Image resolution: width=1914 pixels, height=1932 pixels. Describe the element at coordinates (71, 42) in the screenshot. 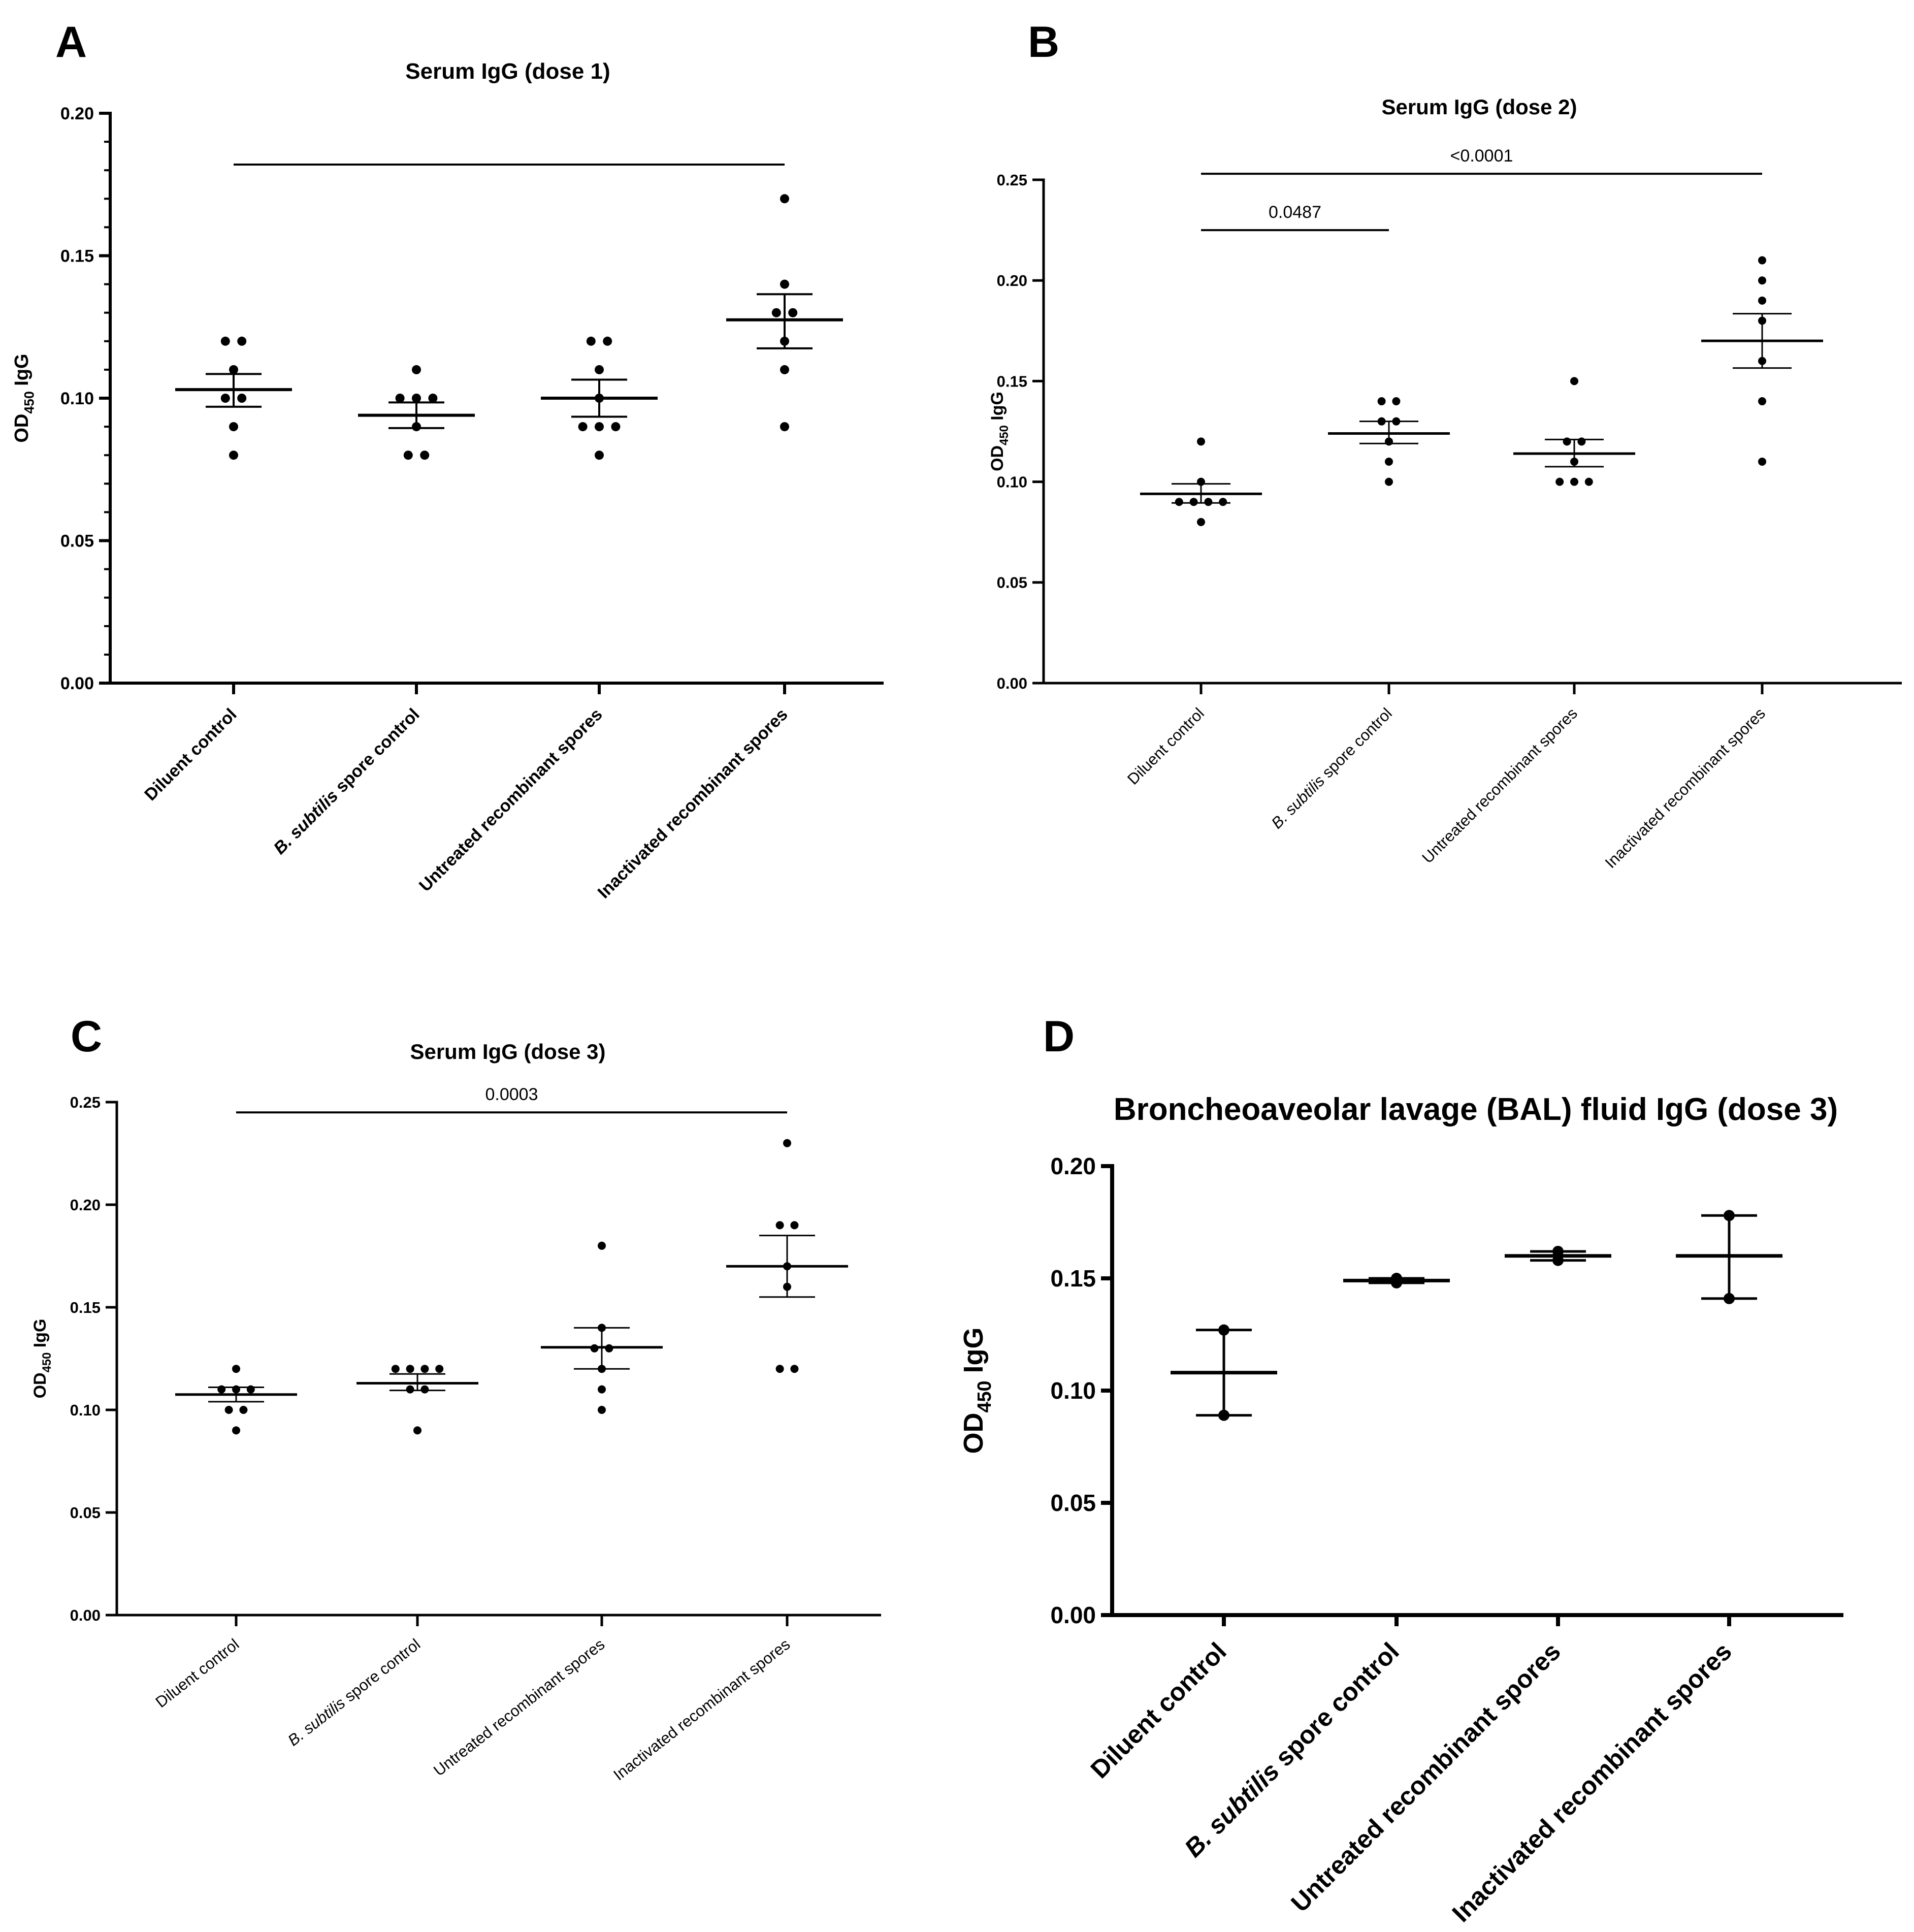

I see `panel-letter: A` at that location.